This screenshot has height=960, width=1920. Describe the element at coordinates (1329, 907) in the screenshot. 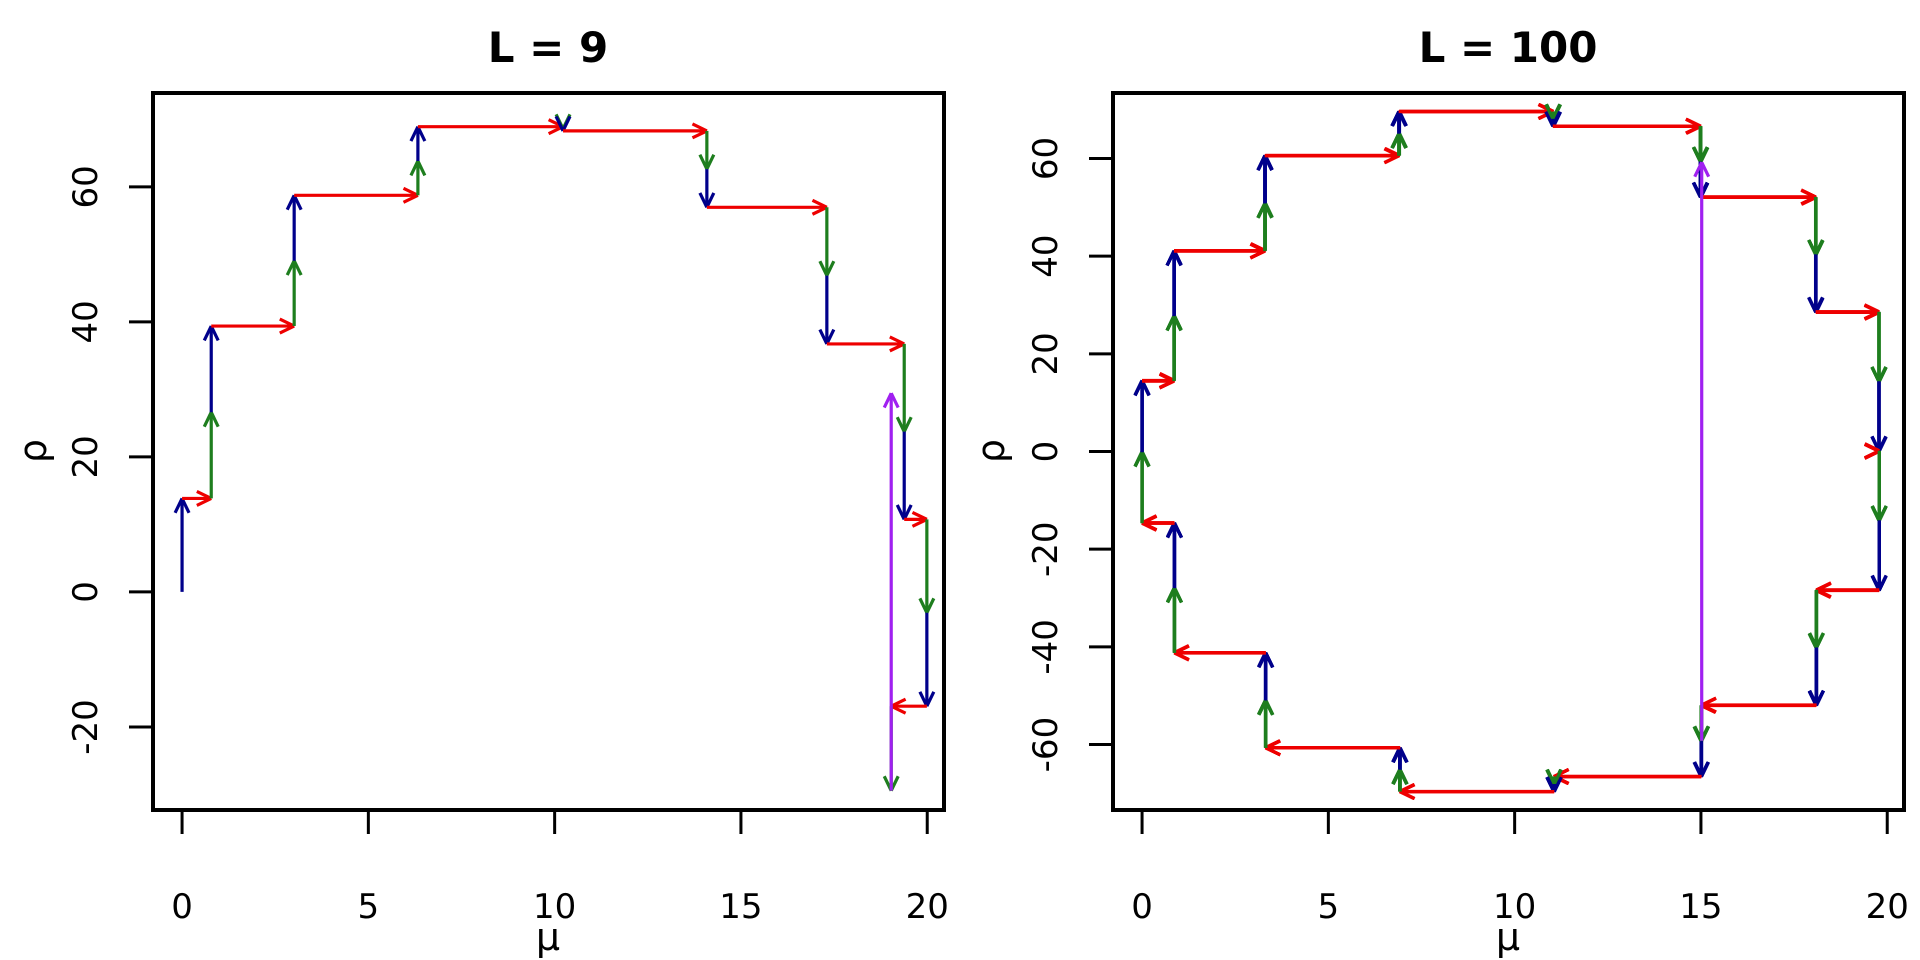

I see `x-tick-label: 5` at that location.